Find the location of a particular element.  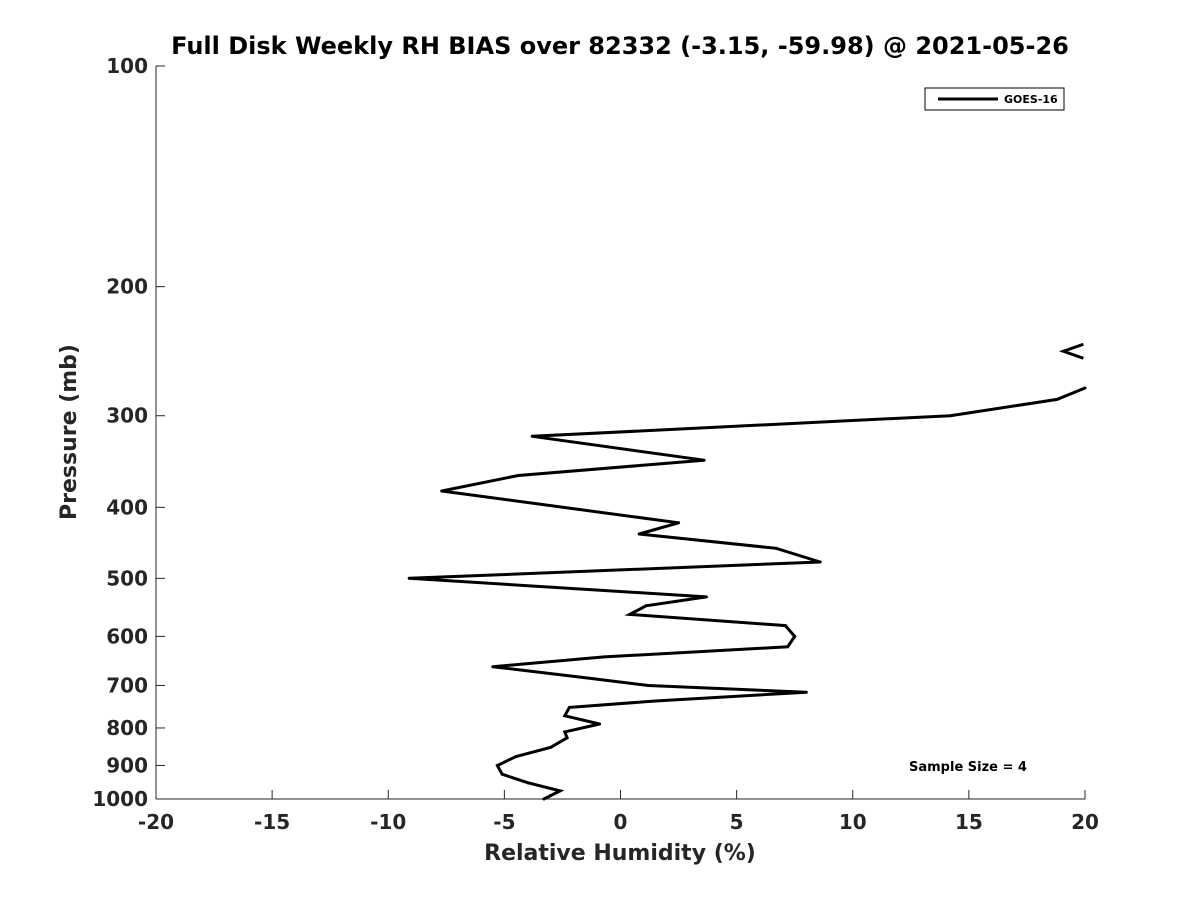

y-axis-ticks: 100 200 300 400 500 600 700 800 900 1000 is located at coordinates (128, 432).